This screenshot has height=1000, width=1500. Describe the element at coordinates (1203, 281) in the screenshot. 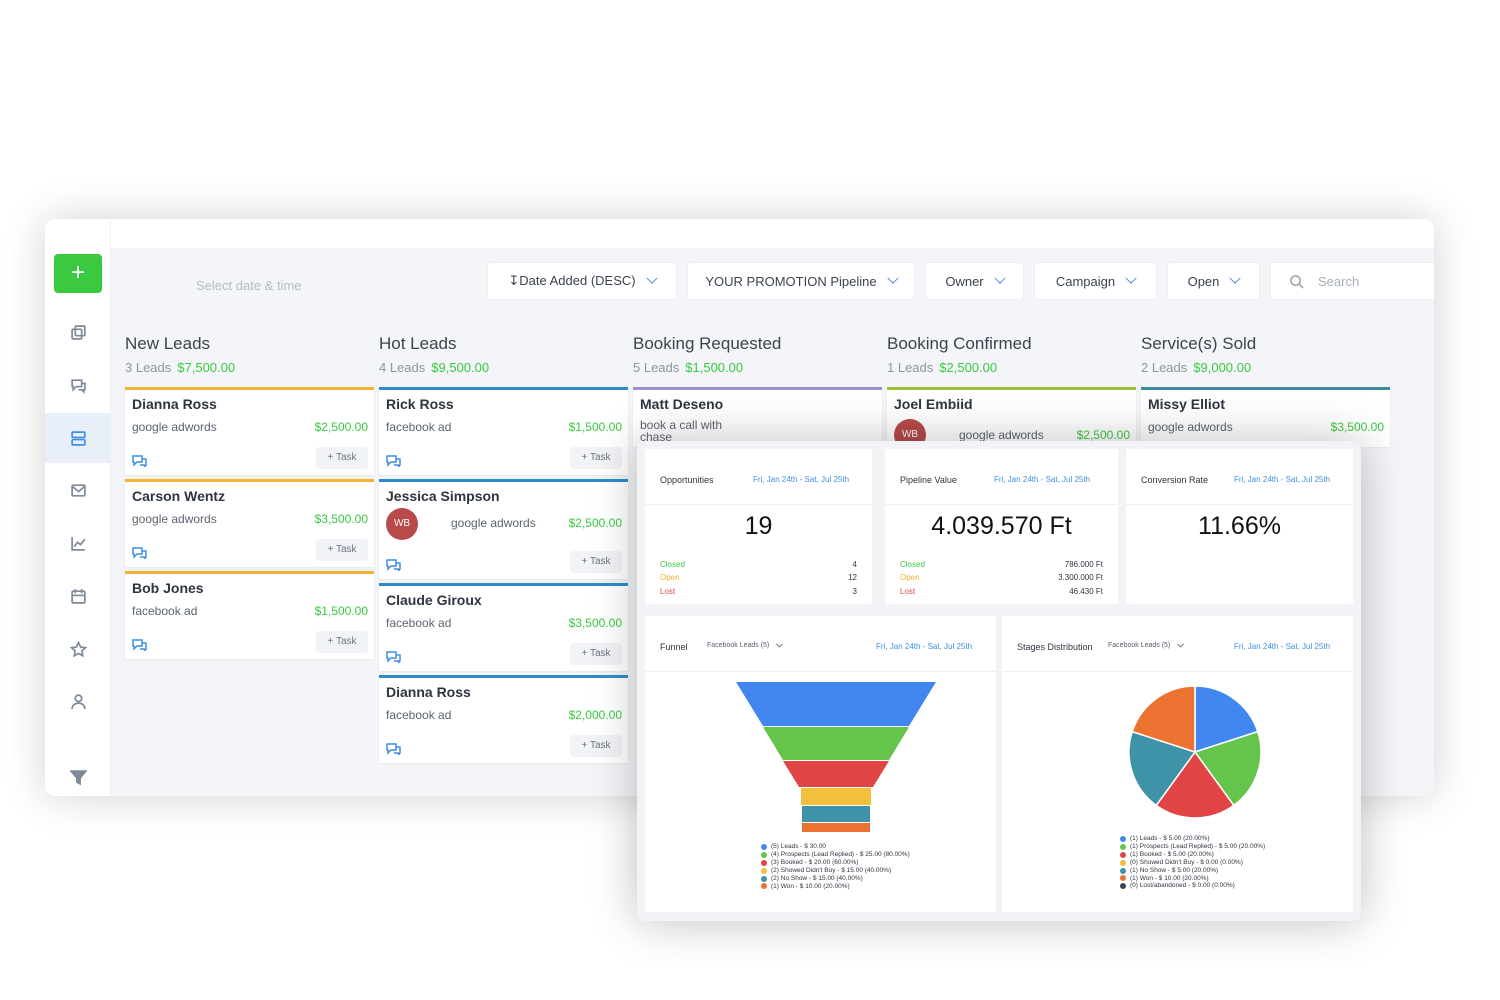

I see `status-label: Open` at that location.